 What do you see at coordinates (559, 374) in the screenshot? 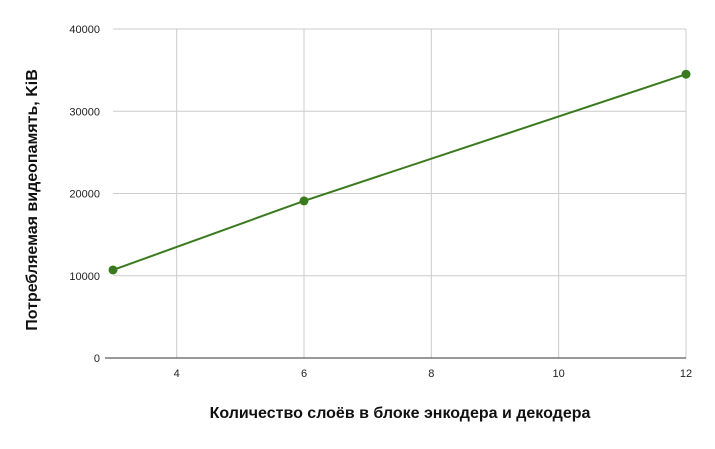
I see `x-tick-label: 10` at bounding box center [559, 374].